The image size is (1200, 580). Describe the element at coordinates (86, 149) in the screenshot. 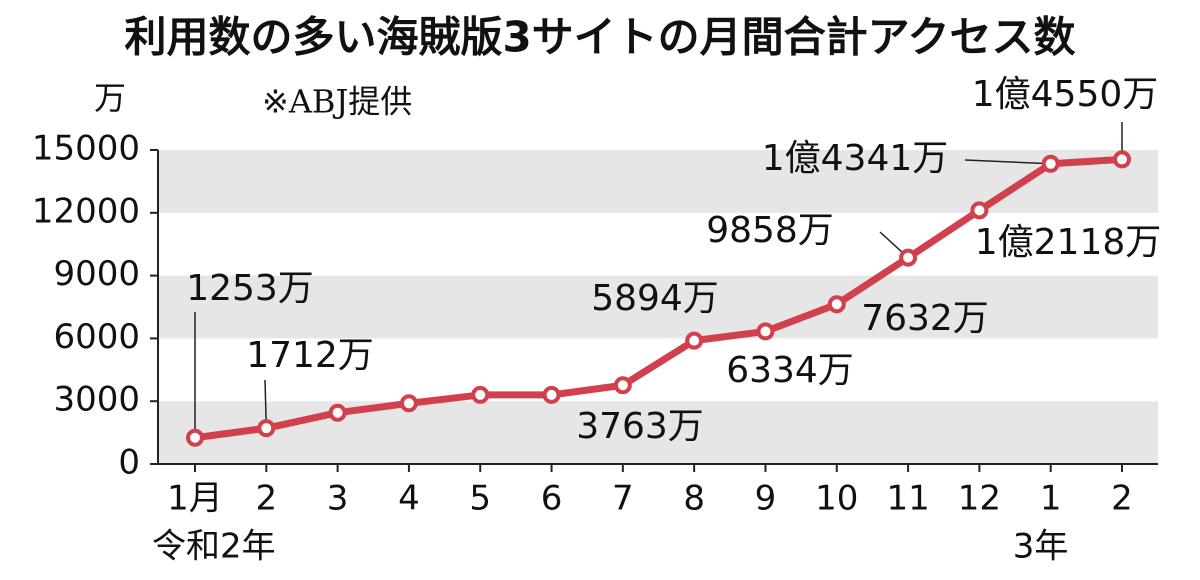

I see `y-tick-label: 15000` at that location.